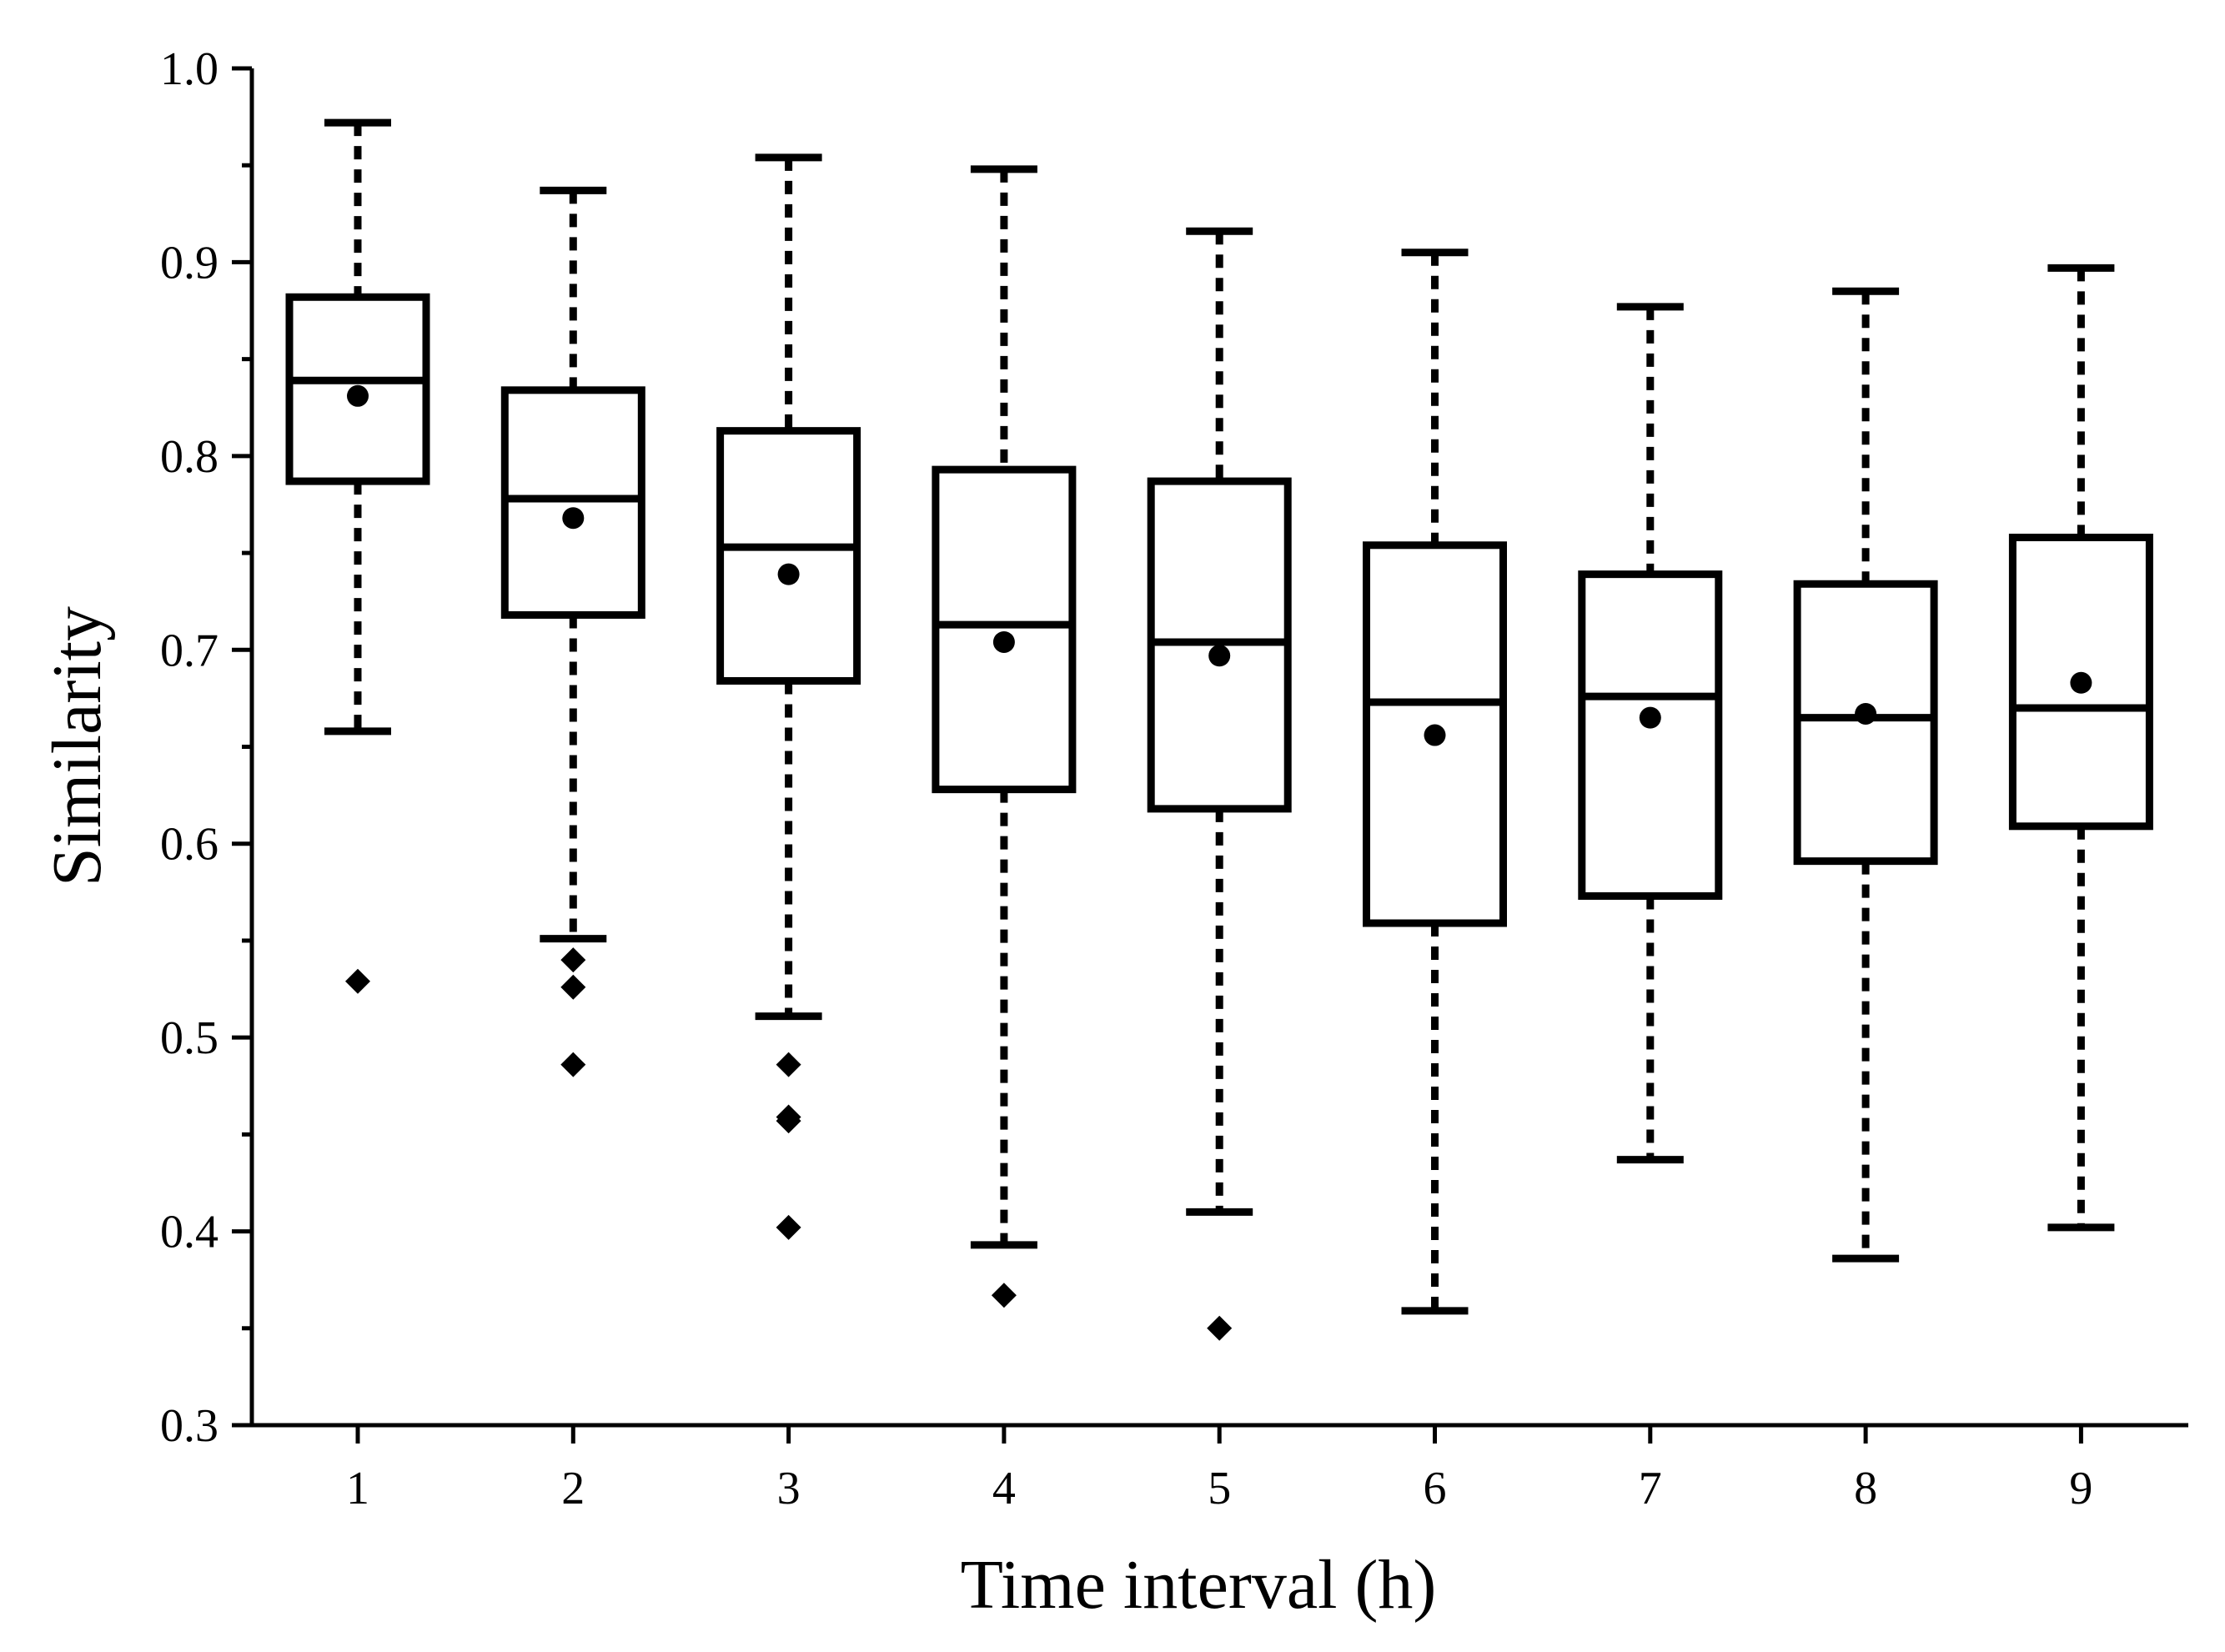  Describe the element at coordinates (189, 1426) in the screenshot. I see `y-tick-label: 0.3` at that location.